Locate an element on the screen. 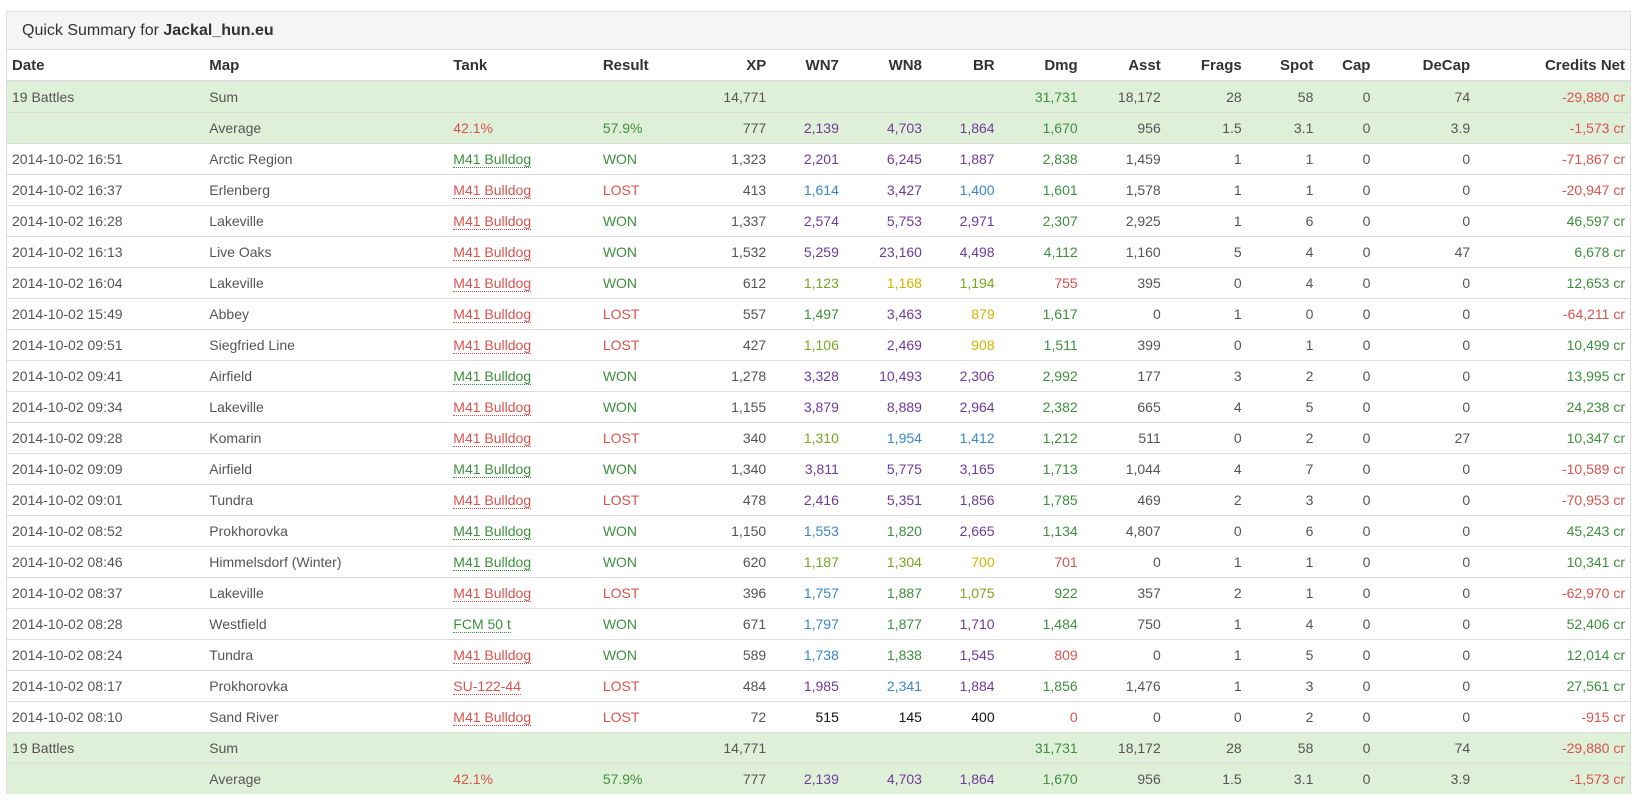 This screenshot has height=803, width=1636. cell-asst: 395 is located at coordinates (1124, 283).